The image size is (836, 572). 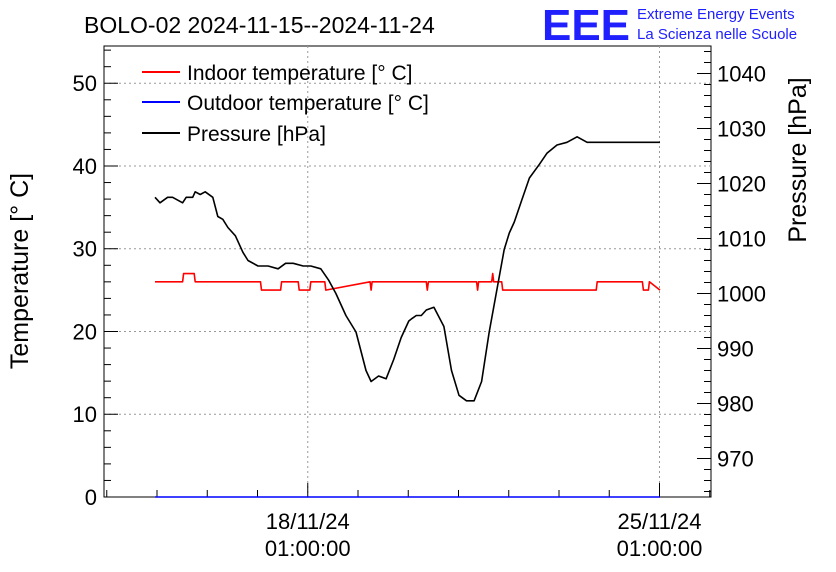 I want to click on left-axis-tick-label: 50, so click(x=85, y=83).